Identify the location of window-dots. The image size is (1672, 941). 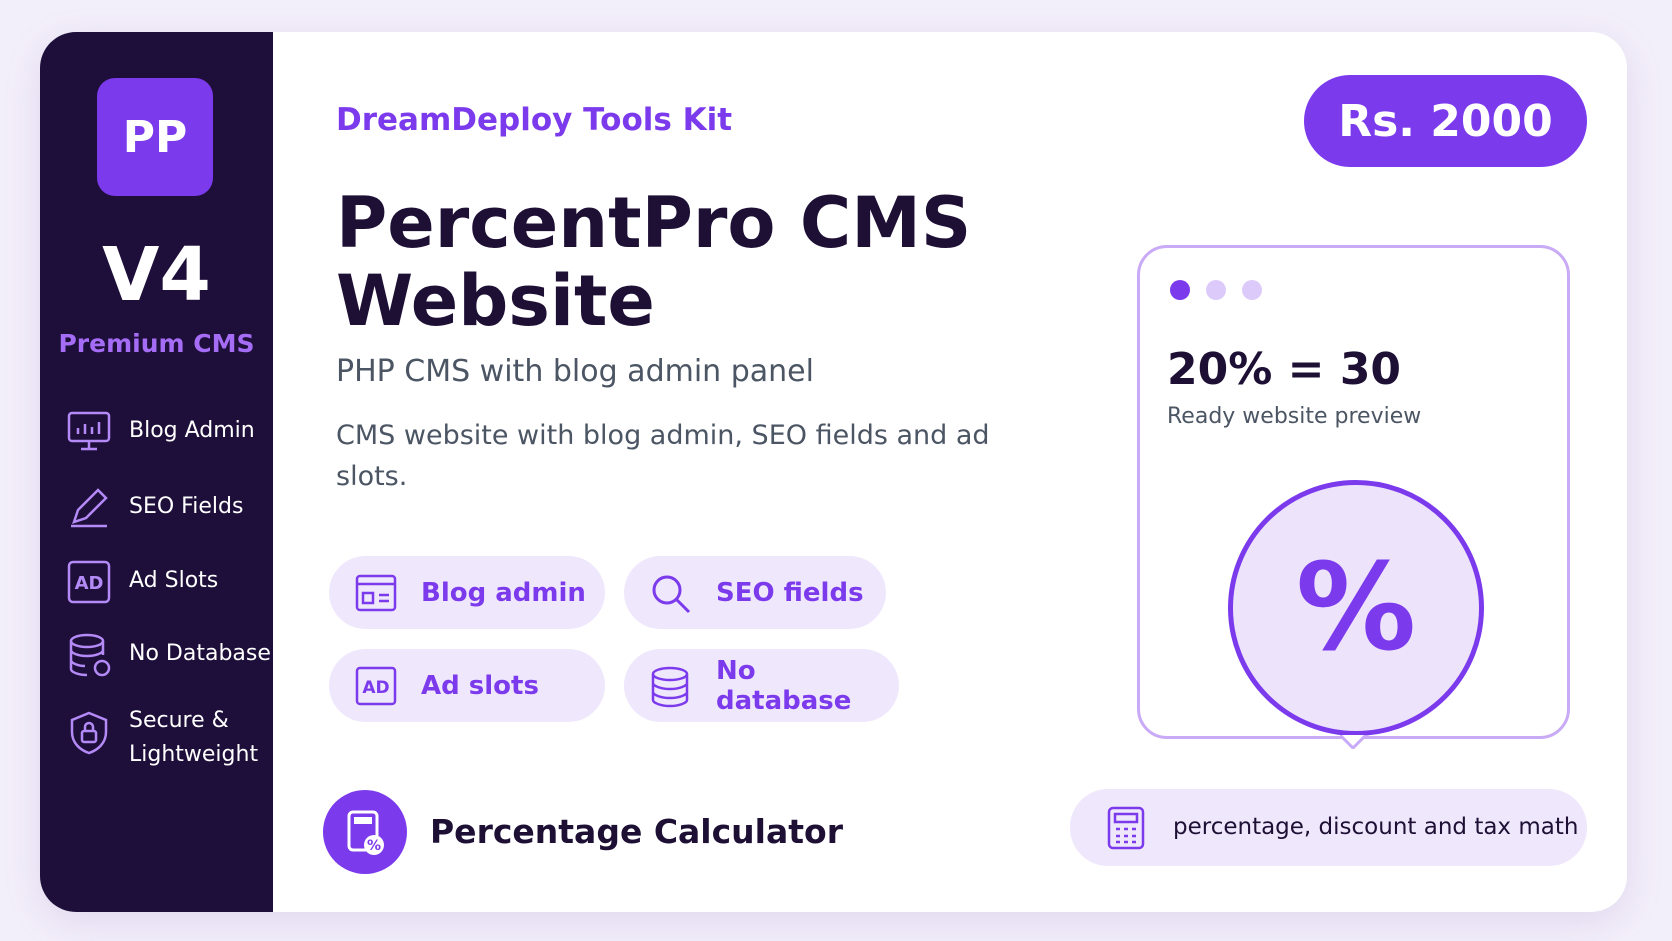
(1216, 290).